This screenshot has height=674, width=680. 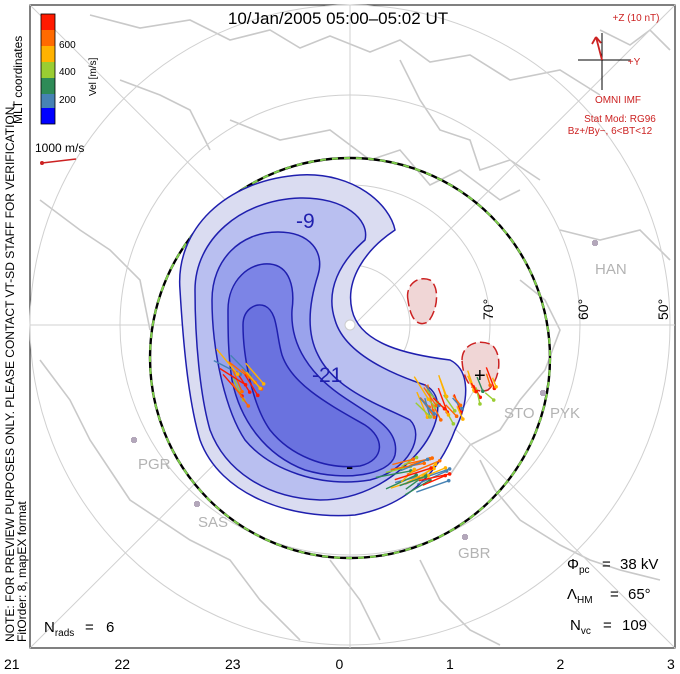 I want to click on imf-line1: OMNI IMF, so click(x=618, y=100).